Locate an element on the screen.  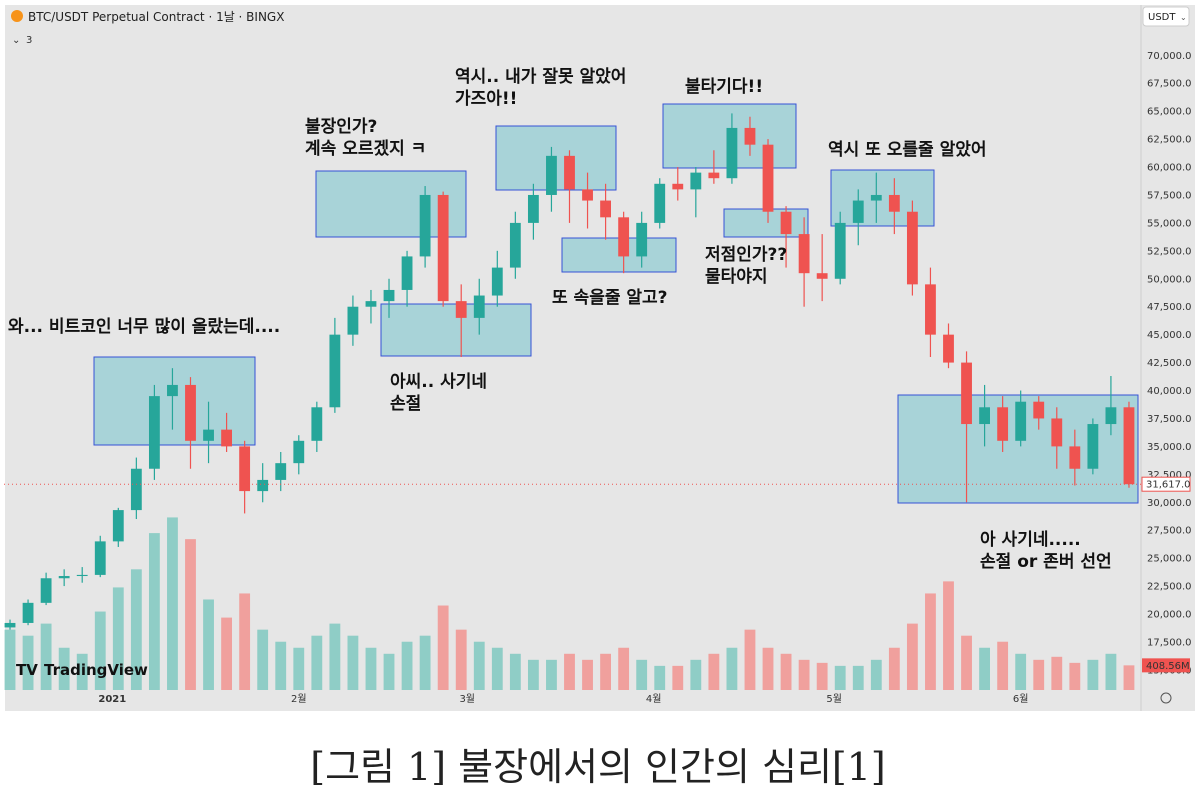
x-tick-label: 6월 is located at coordinates (1021, 699).